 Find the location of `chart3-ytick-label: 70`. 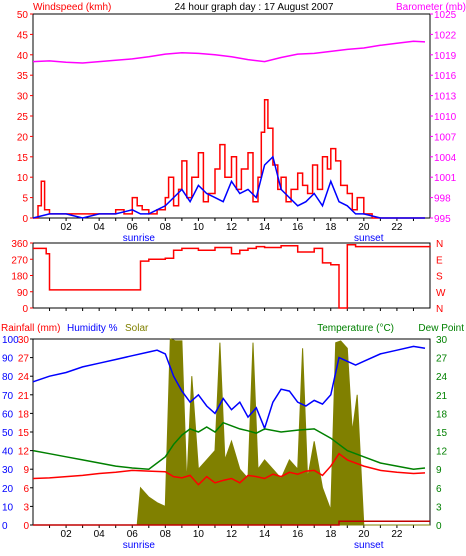

chart3-ytick-label: 70 is located at coordinates (8, 396).